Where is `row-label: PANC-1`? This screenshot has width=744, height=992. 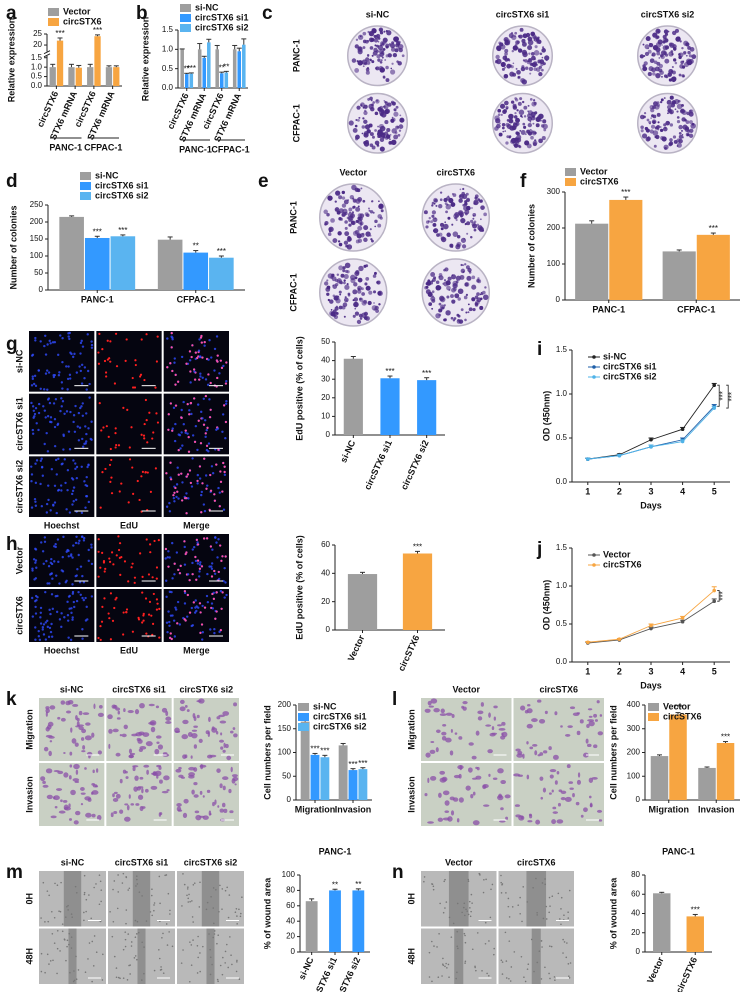
row-label: PANC-1 is located at coordinates (296, 55).